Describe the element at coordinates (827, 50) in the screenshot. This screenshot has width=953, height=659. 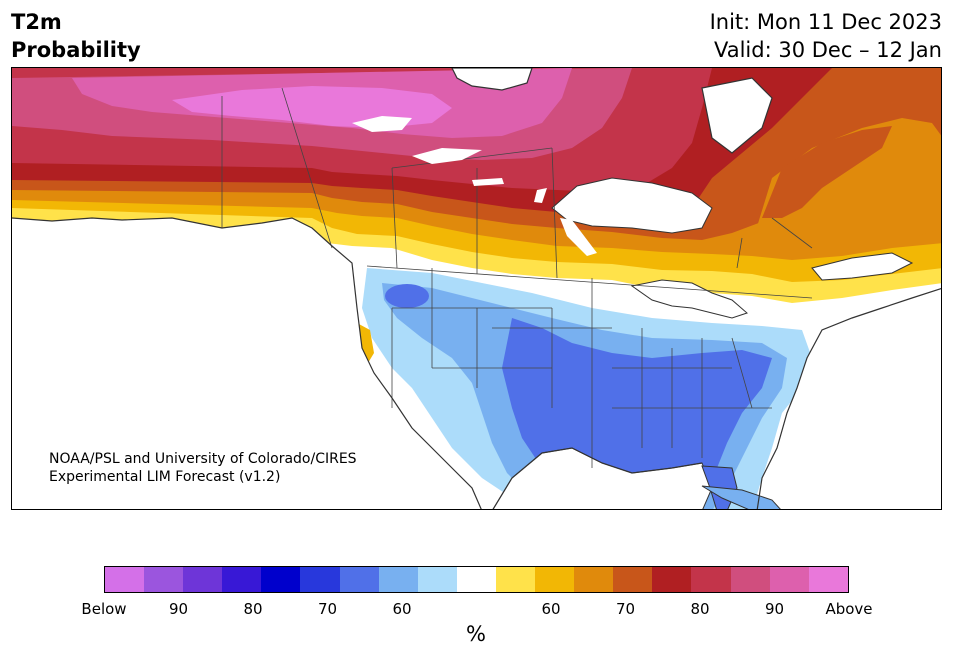
I see `valid-date: Valid: 30 Dec – 12 Jan` at that location.